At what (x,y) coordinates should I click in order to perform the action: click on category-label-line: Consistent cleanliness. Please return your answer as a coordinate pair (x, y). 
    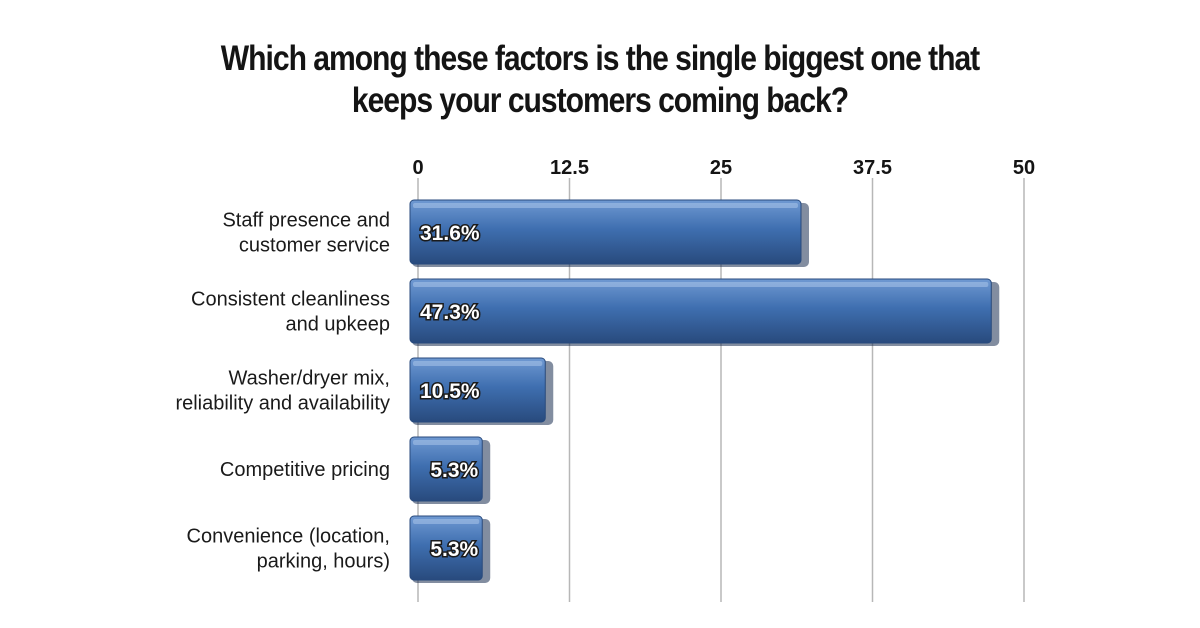
    Looking at the image, I should click on (290, 300).